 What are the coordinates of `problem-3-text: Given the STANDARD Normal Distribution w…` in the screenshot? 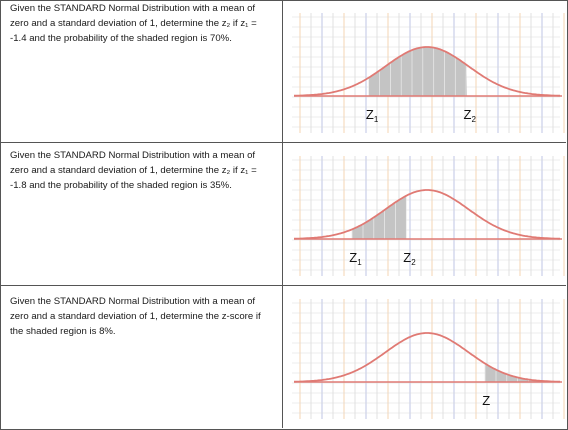 It's located at (135, 316).